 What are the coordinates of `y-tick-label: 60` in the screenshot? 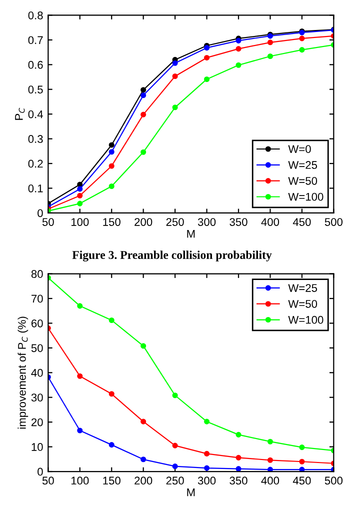 It's located at (37, 323).